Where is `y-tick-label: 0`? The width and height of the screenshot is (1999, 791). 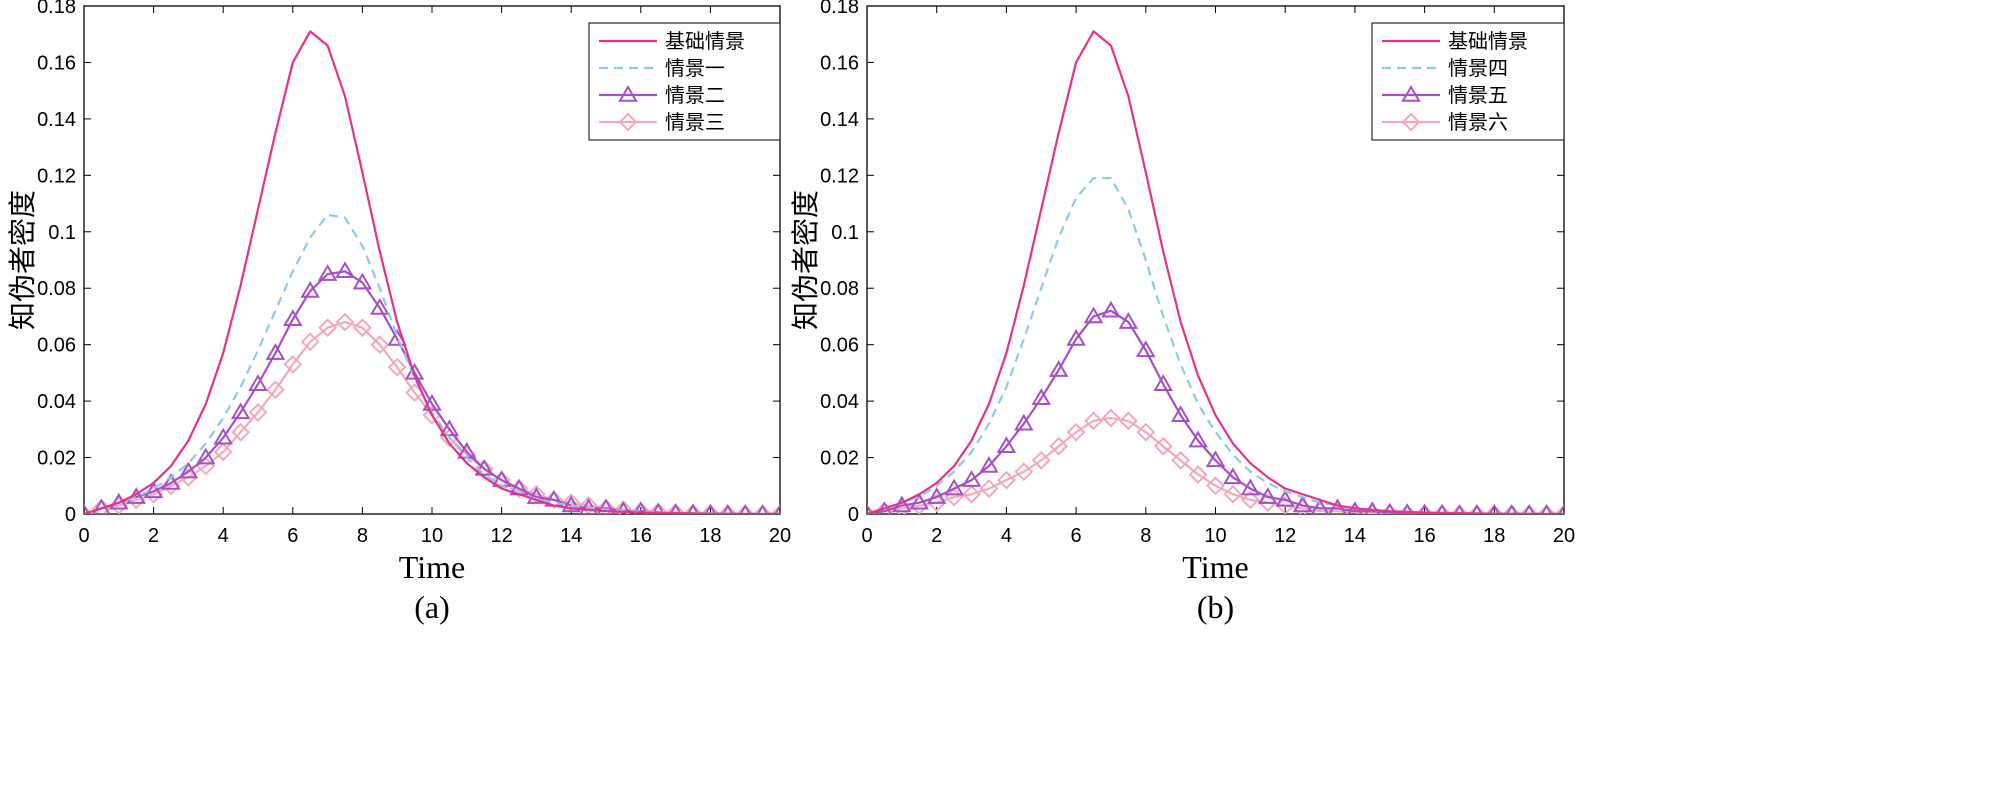 y-tick-label: 0 is located at coordinates (853, 515).